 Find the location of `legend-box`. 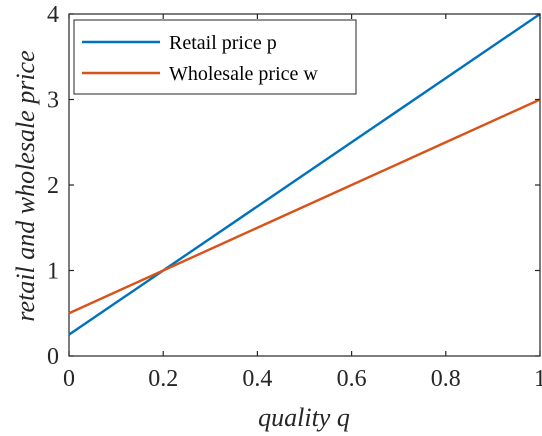

legend-box is located at coordinates (215, 57).